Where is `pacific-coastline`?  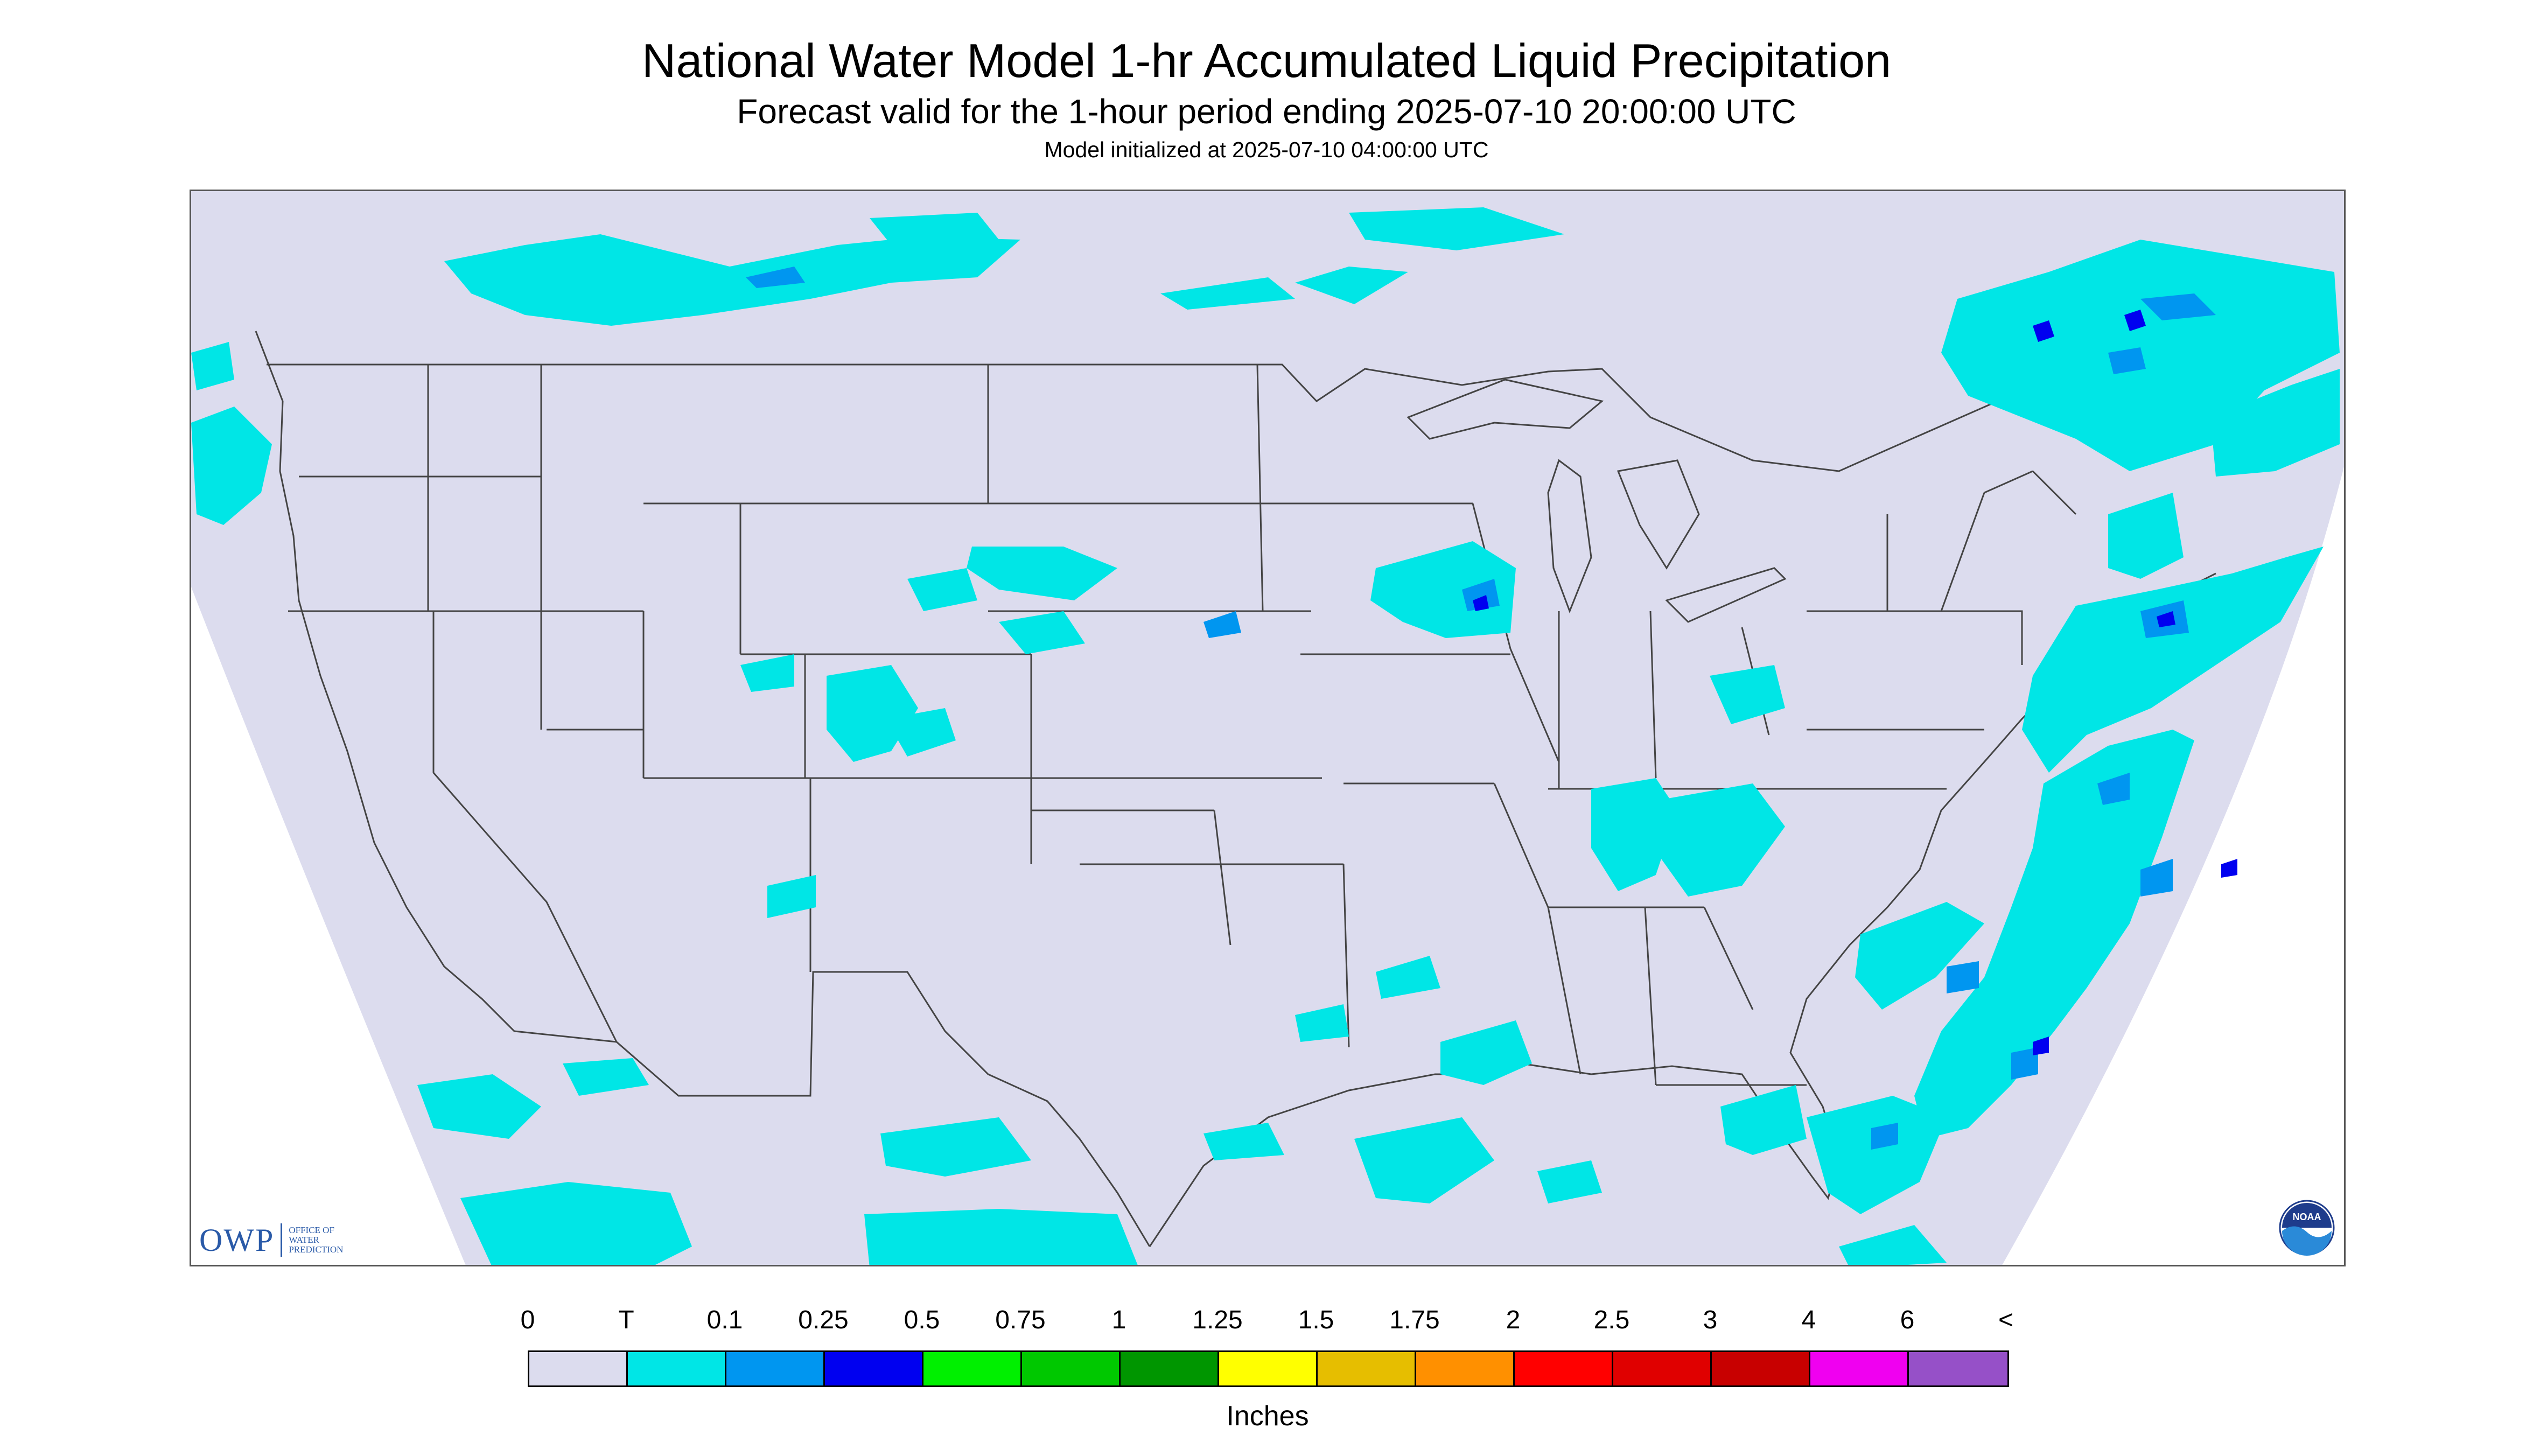
pacific-coastline is located at coordinates (385, 681).